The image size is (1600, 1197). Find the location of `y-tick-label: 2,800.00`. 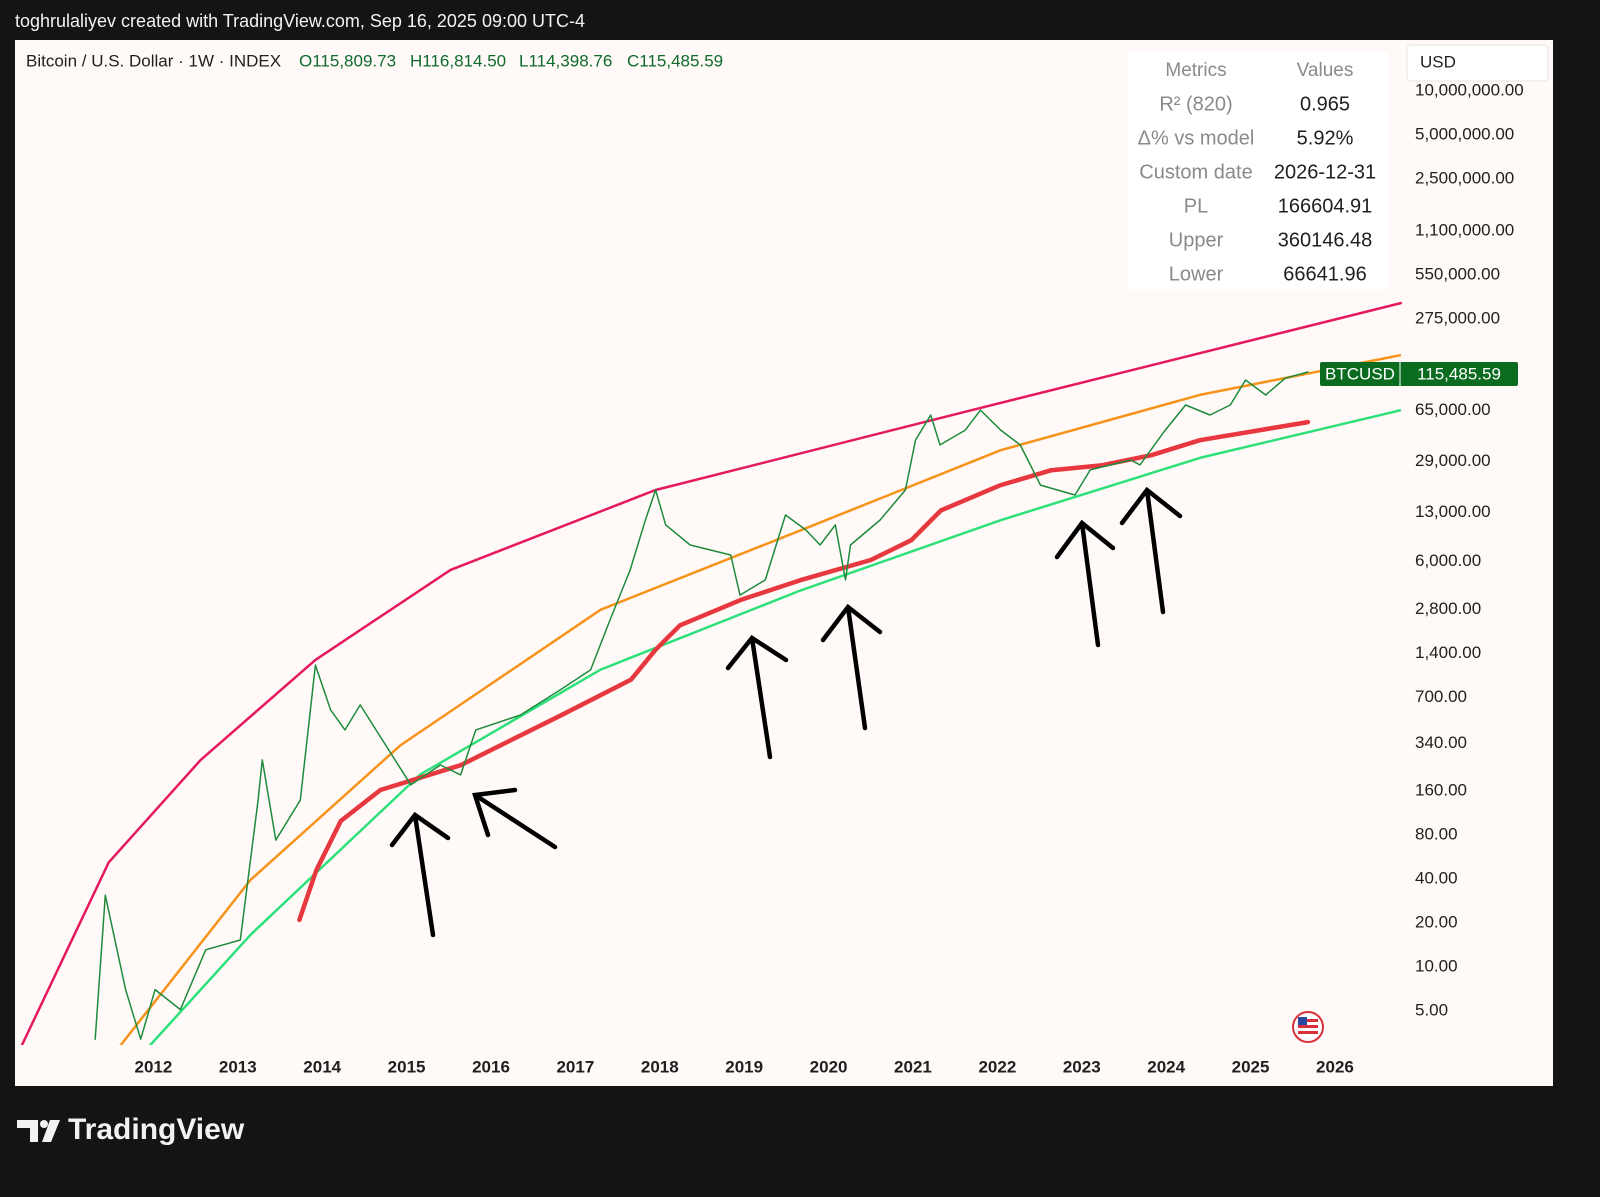

y-tick-label: 2,800.00 is located at coordinates (1448, 608).